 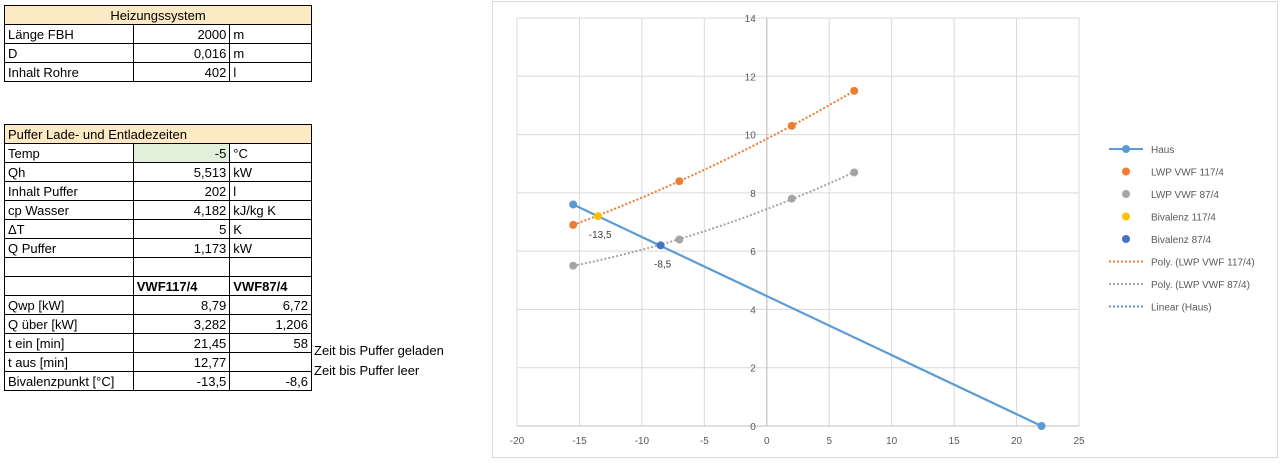 I want to click on cell-value: 12,77, so click(x=181, y=362).